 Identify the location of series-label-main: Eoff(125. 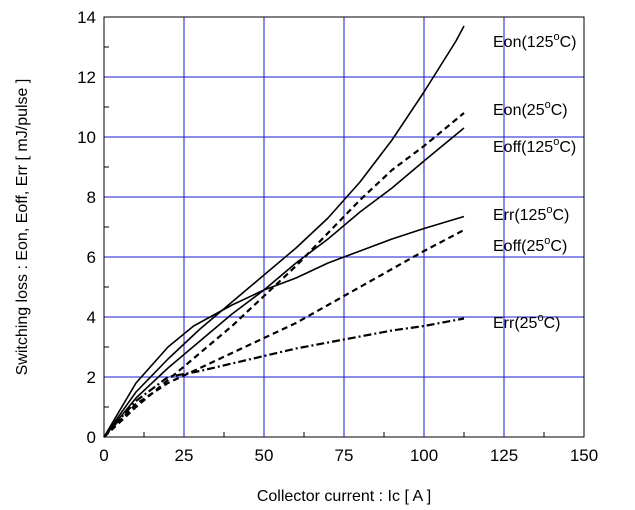
(523, 147).